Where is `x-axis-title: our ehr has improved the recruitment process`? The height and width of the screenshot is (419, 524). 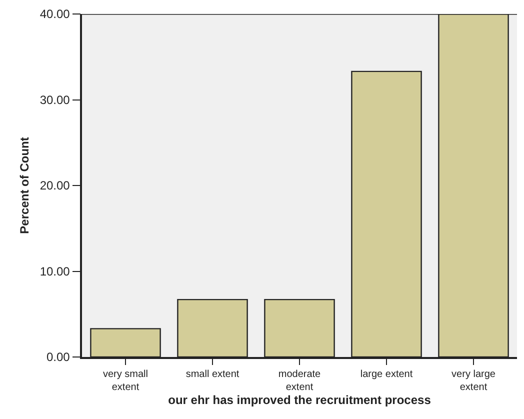
x-axis-title: our ehr has improved the recruitment process is located at coordinates (300, 400).